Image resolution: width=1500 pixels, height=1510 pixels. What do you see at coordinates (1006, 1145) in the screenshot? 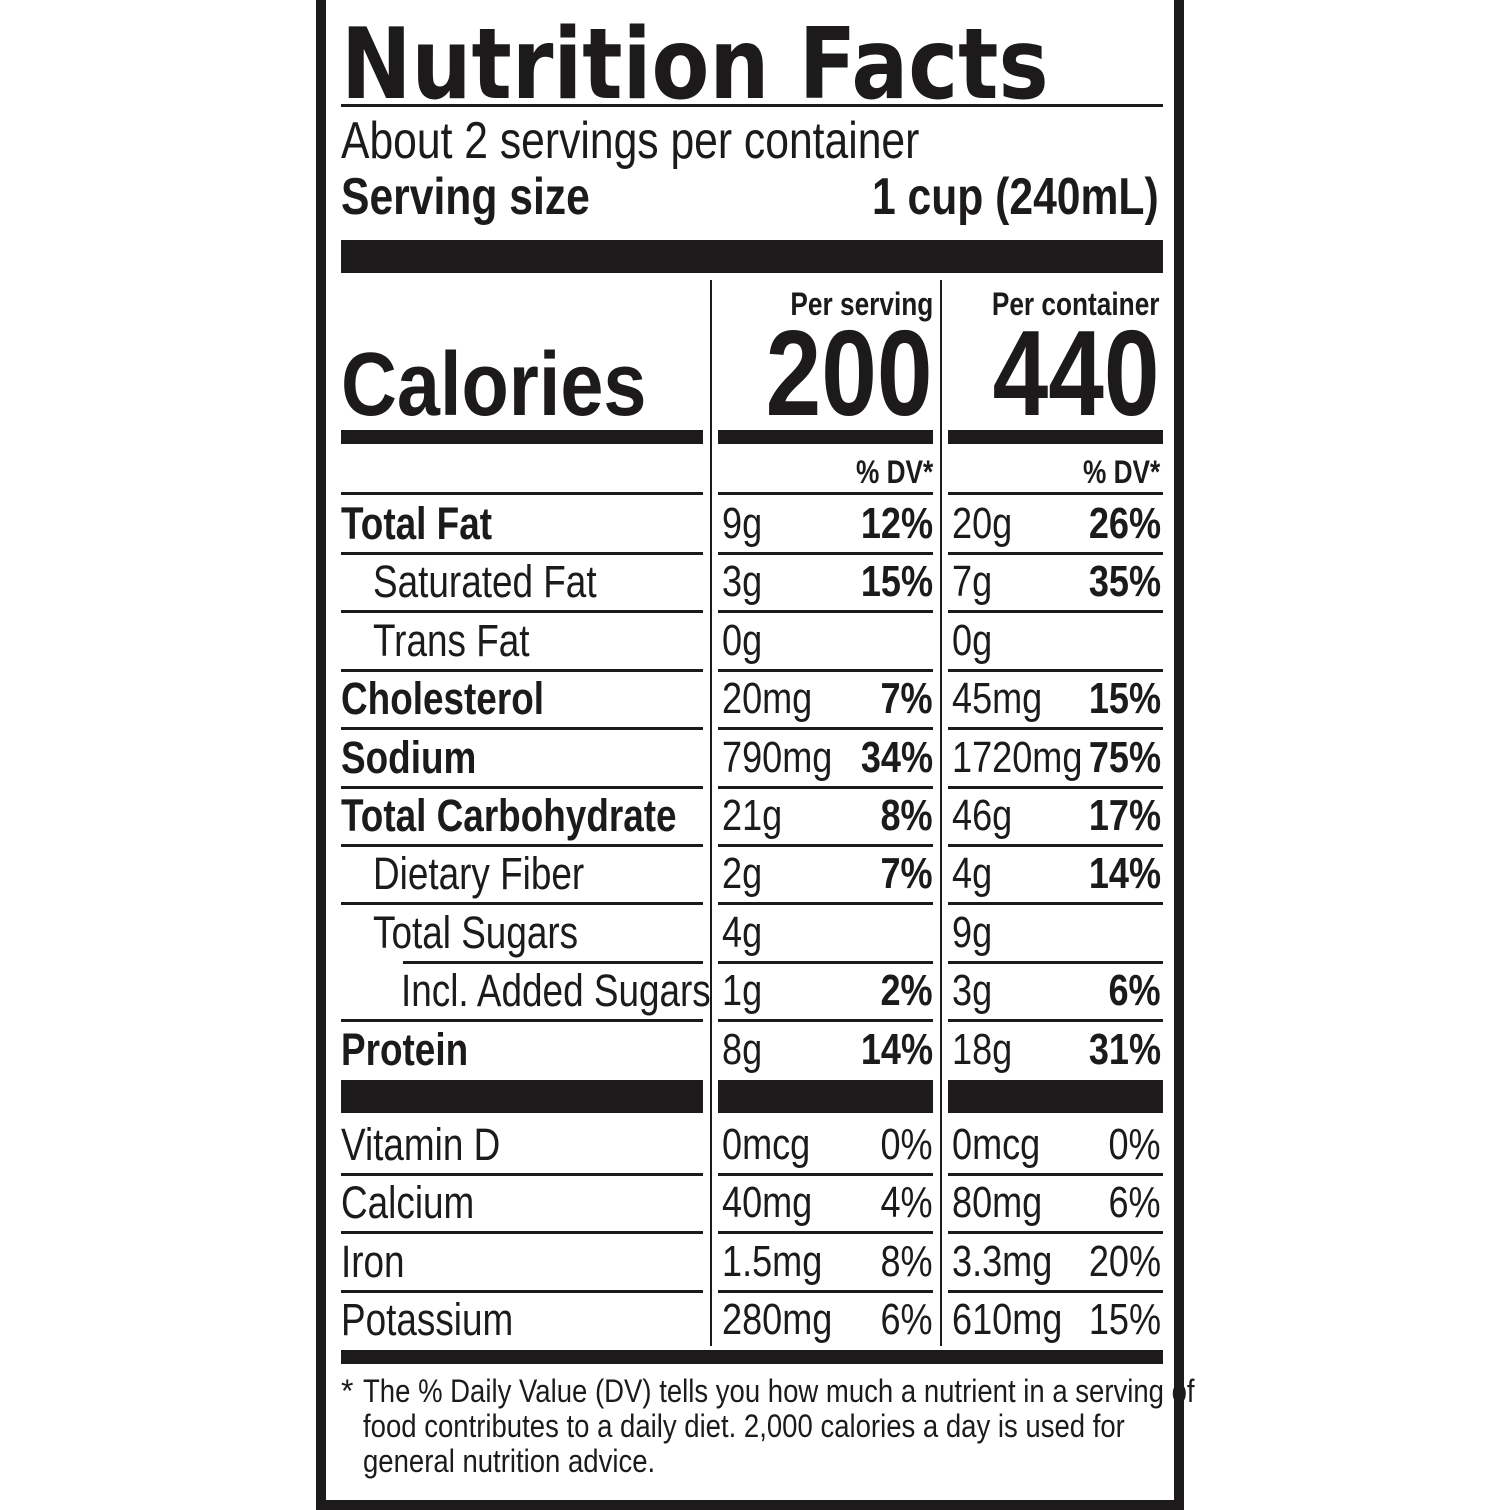
I see `nutrient-amount: 0mcg` at bounding box center [1006, 1145].